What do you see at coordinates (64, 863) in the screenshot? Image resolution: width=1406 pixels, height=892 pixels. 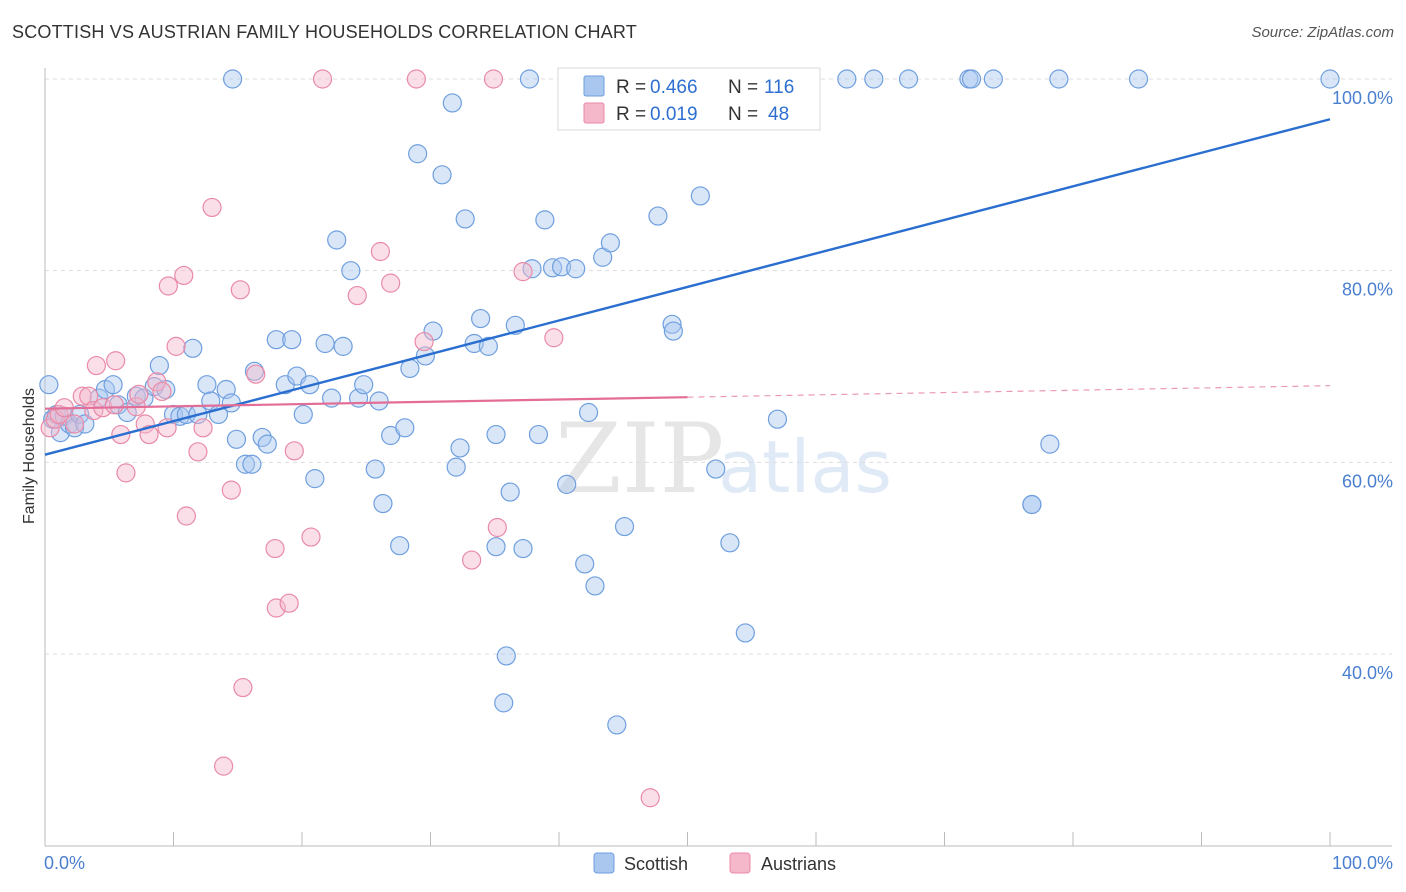 I see `x-tick-label-min: 0.0%` at bounding box center [64, 863].